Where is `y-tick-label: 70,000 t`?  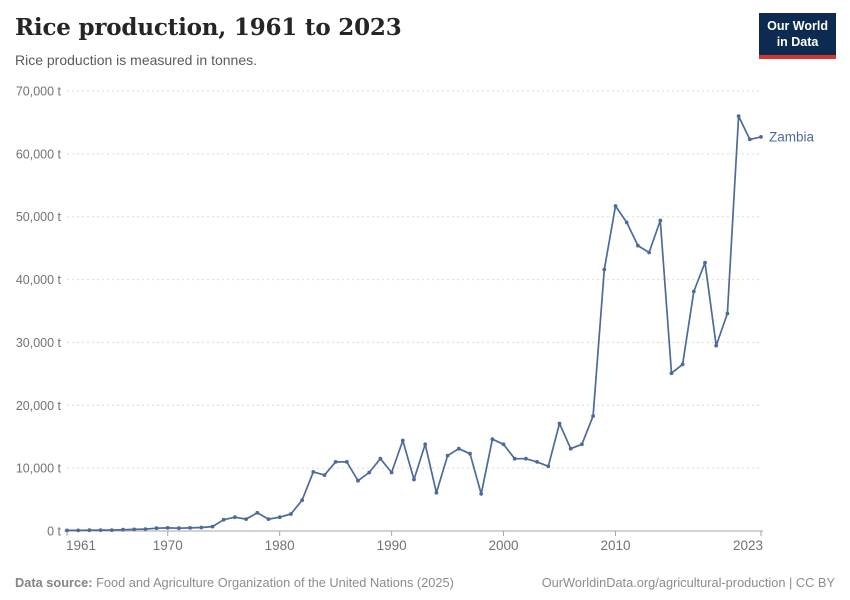
y-tick-label: 70,000 t is located at coordinates (39, 92).